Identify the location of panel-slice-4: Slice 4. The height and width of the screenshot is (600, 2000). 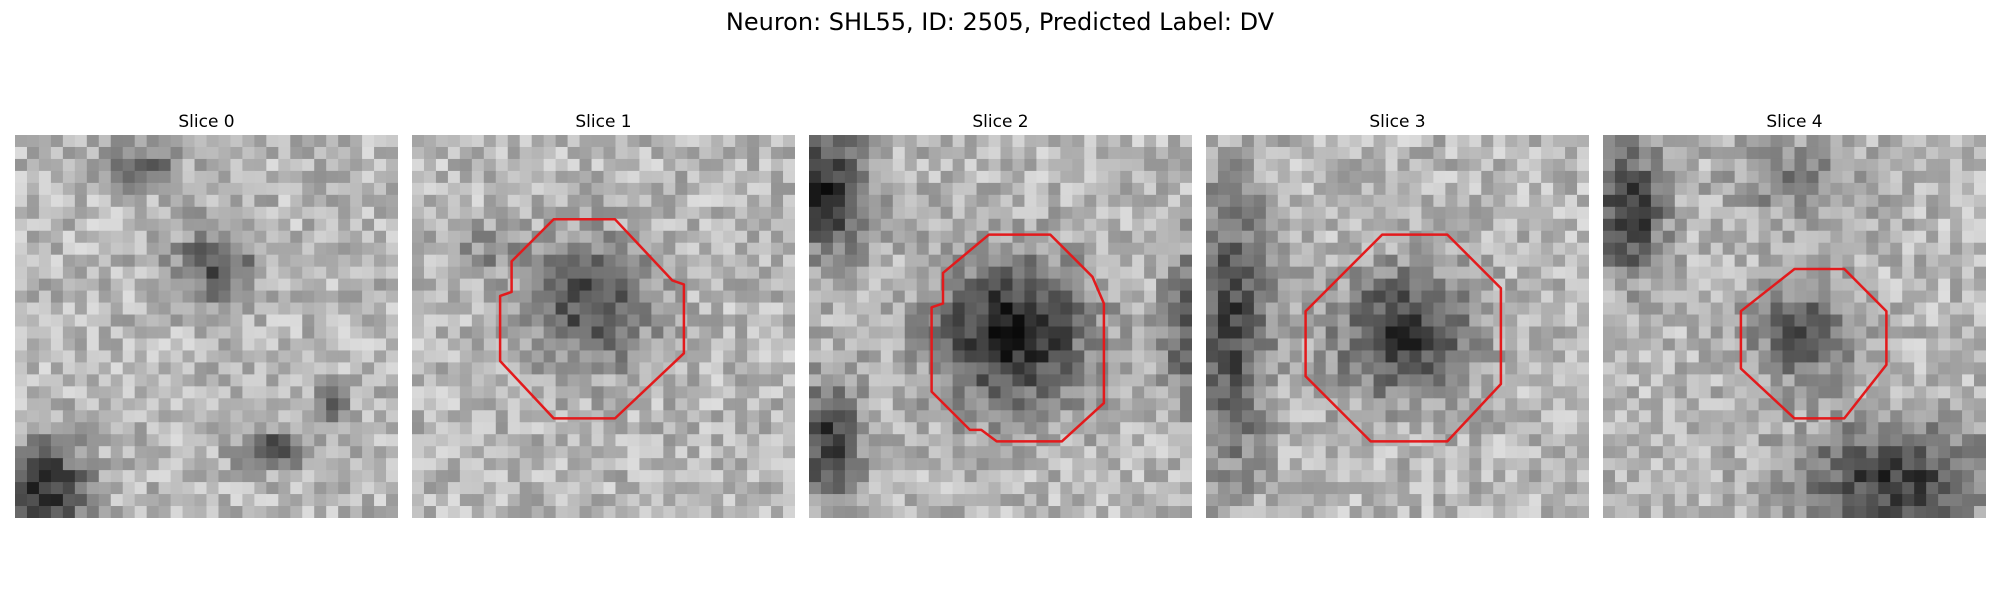
(1794, 314).